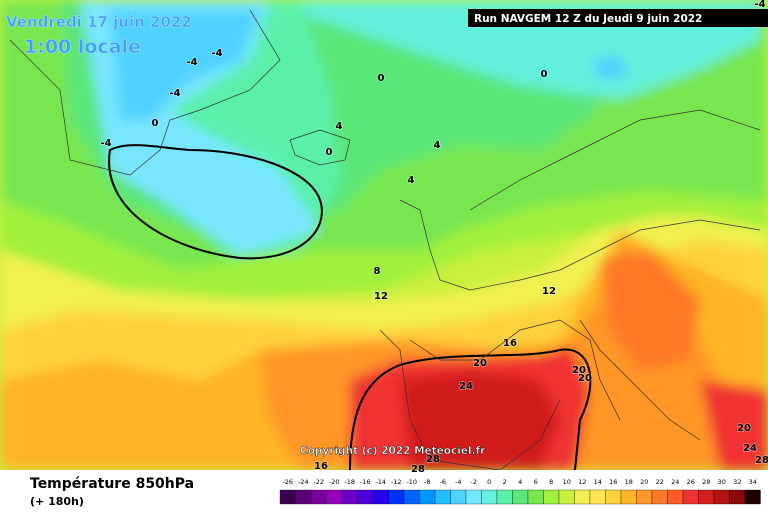  I want to click on run-label: Run NAVGEM 12 Z du Jeudi 9 juin 2022, so click(588, 19).